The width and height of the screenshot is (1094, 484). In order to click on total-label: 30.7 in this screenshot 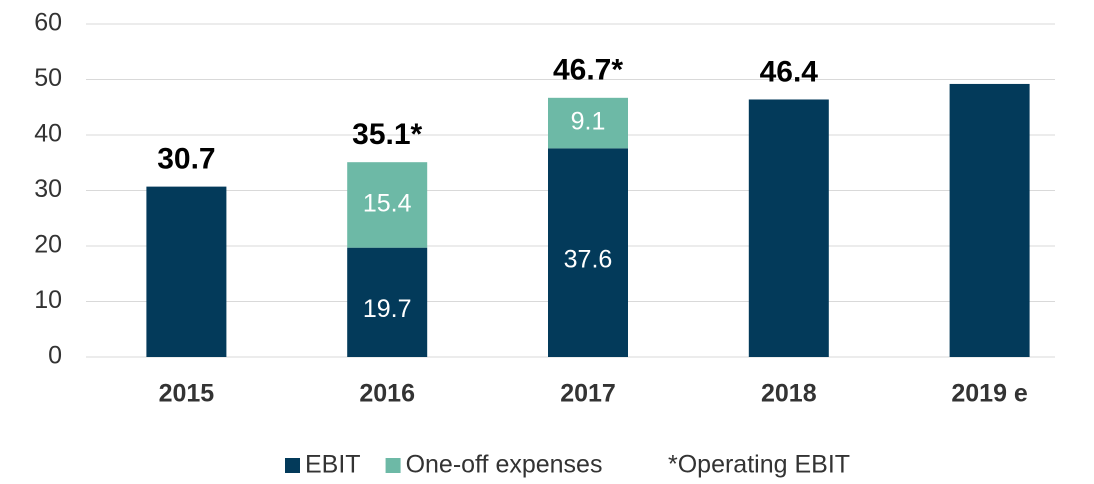, I will do `click(186, 159)`.